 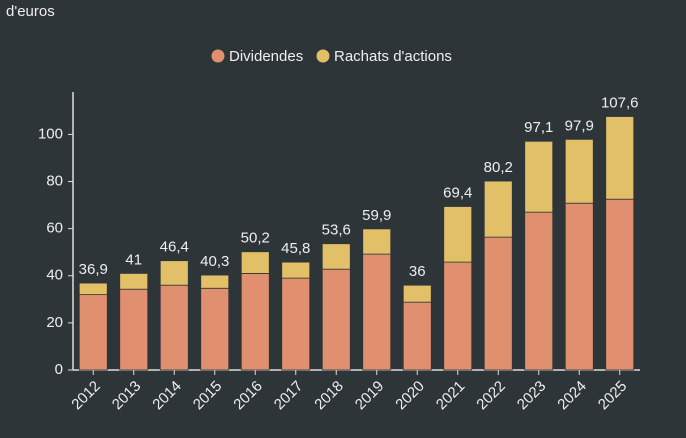 I want to click on legend-label: Dividendes, so click(x=266, y=56).